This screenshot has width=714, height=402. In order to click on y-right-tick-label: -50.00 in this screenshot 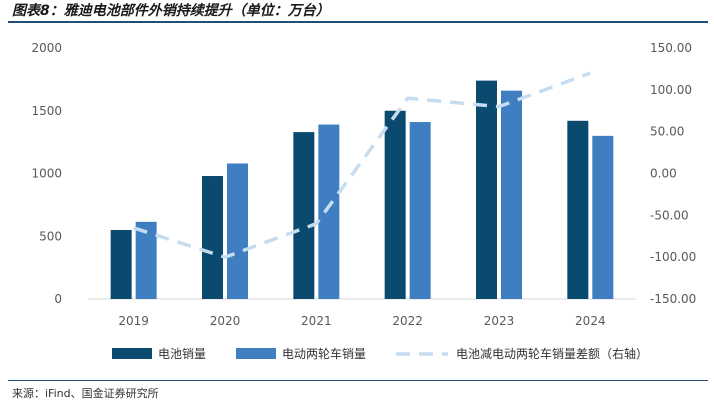, I will do `click(669, 215)`.